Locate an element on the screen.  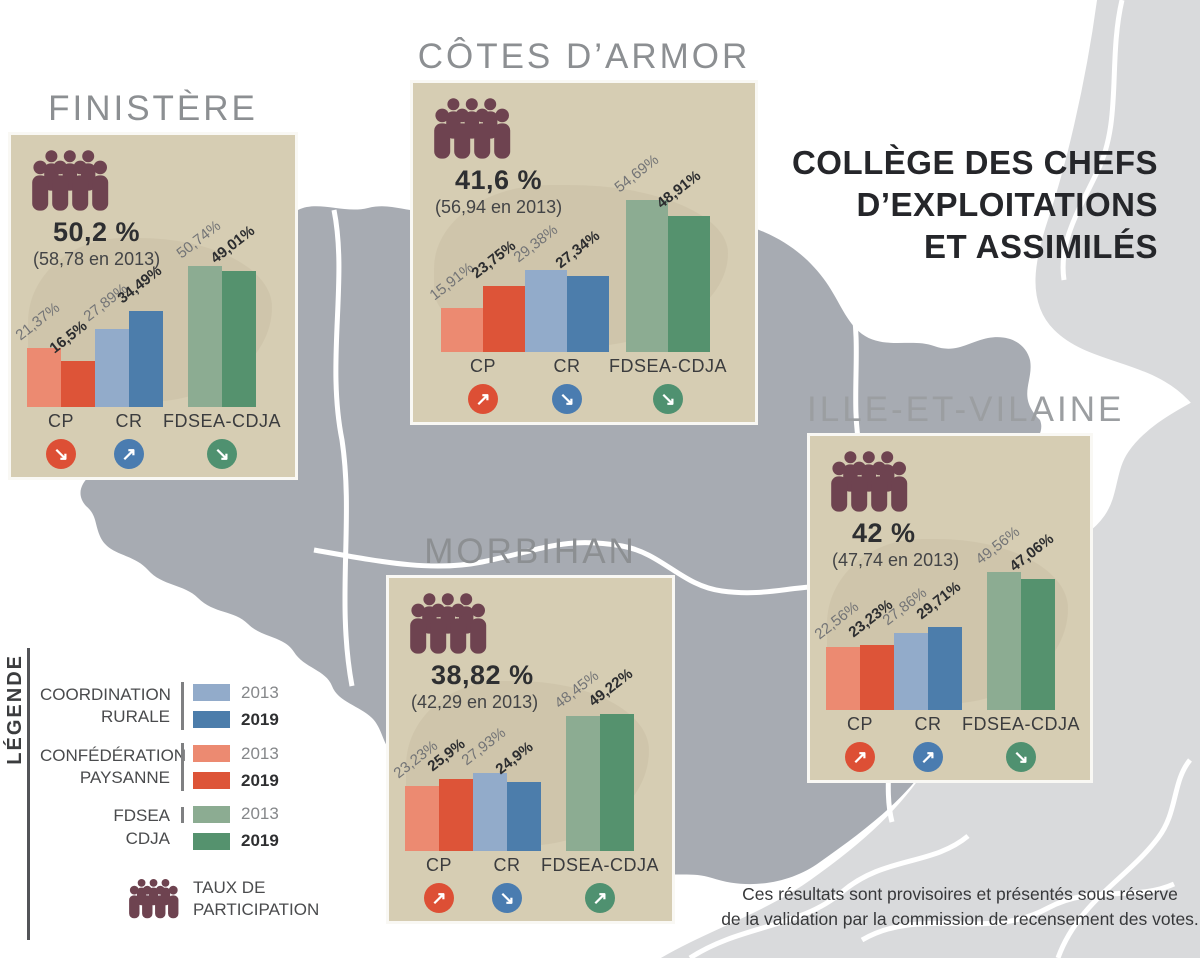
bar-2013: 22,56% is located at coordinates (837, 654).